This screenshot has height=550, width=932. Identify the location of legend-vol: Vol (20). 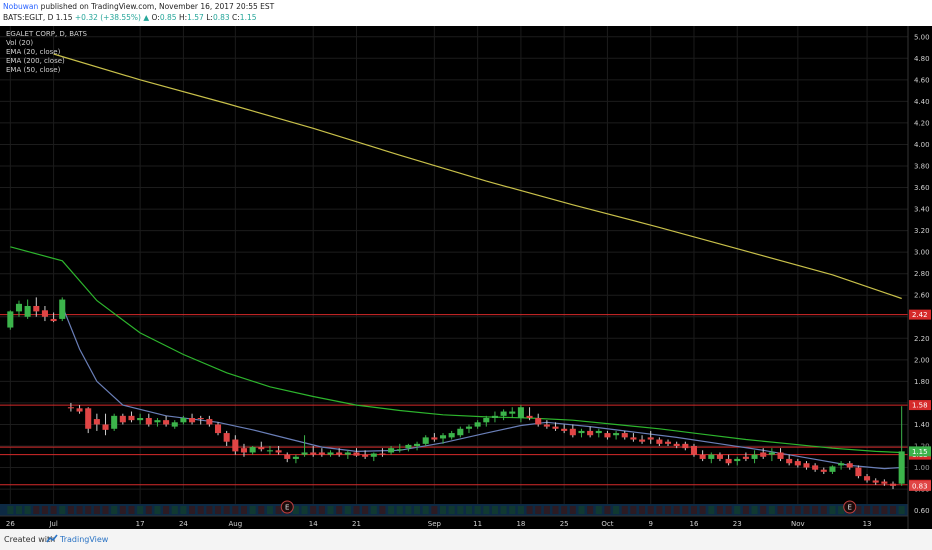
(20, 43).